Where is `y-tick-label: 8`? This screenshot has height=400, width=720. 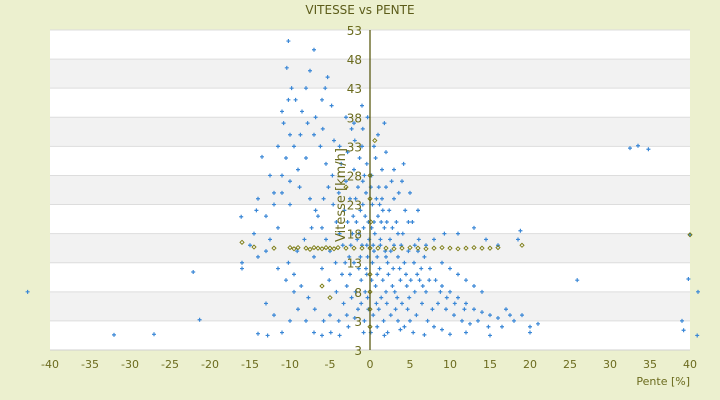 y-tick-label: 8 is located at coordinates (358, 293).